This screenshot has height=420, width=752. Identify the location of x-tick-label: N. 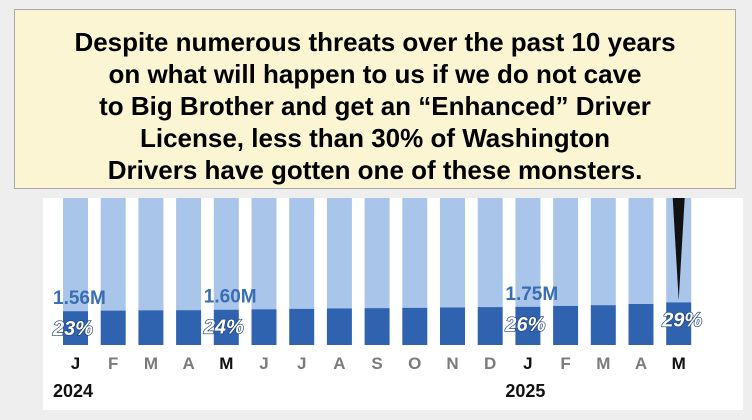
(452, 363).